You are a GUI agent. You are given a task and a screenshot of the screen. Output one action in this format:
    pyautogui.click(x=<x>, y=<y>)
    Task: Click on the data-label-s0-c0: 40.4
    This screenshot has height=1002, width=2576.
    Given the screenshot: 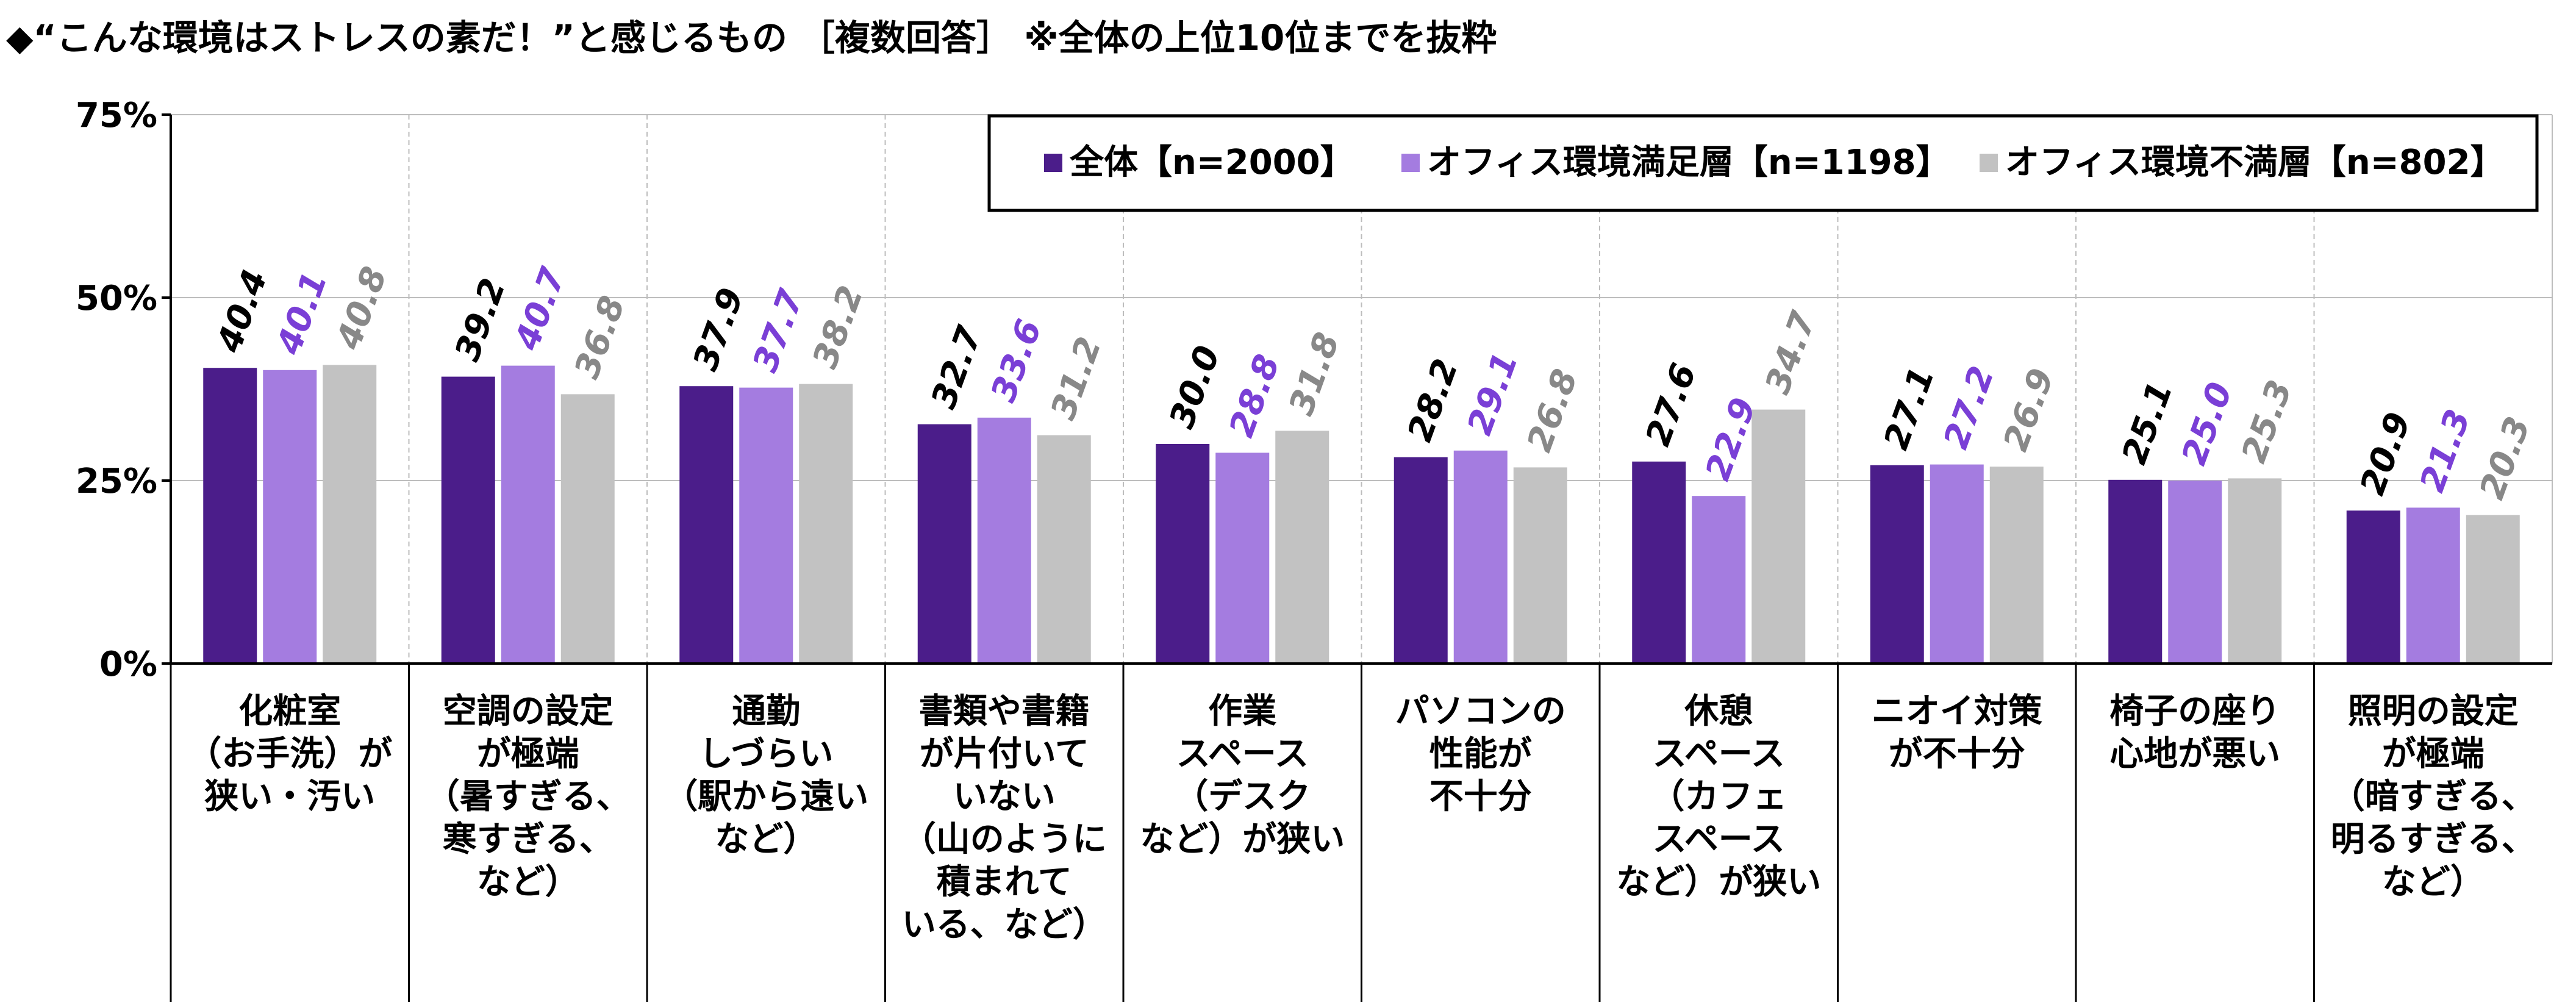 What is the action you would take?
    pyautogui.click(x=242, y=311)
    